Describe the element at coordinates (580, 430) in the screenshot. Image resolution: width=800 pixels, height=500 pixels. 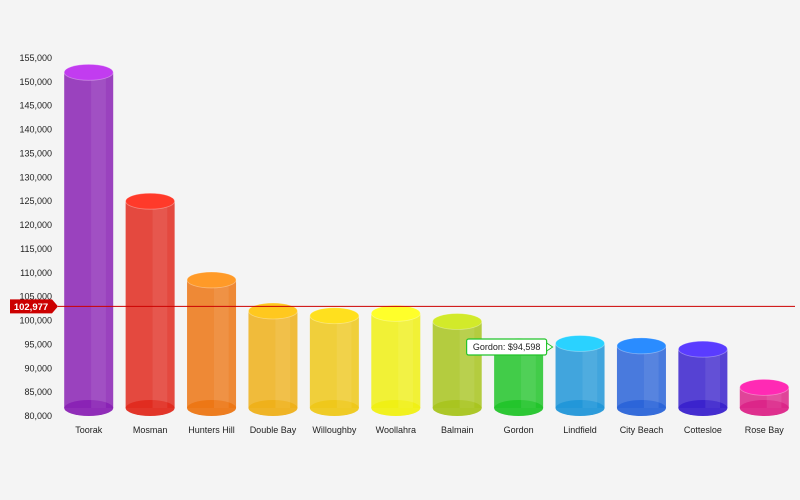
I see `x-category-label: Lindfield` at that location.